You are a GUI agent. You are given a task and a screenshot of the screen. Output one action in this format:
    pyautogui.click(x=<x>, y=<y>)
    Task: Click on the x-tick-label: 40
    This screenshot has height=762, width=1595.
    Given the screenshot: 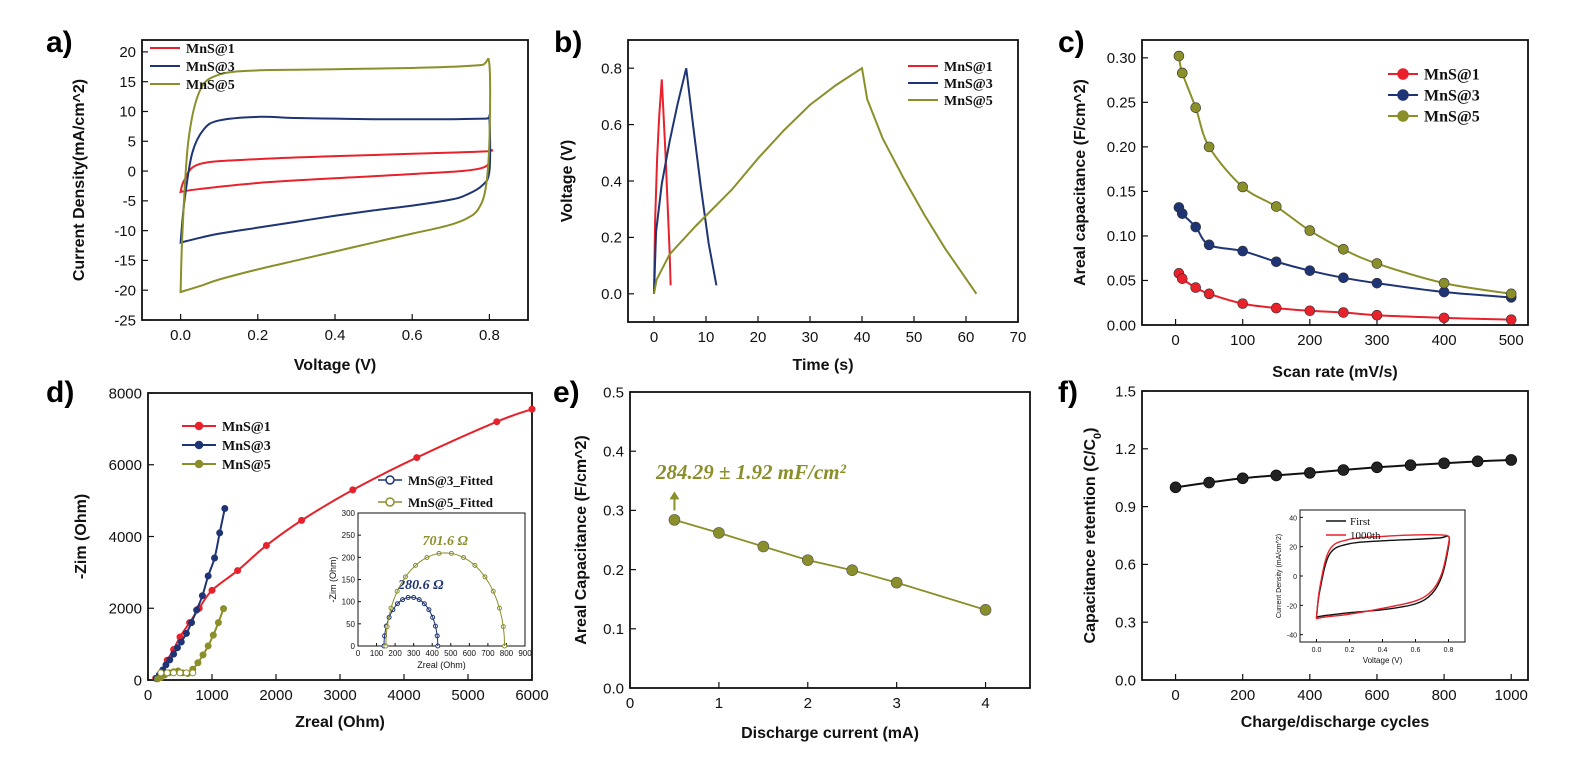 What is the action you would take?
    pyautogui.click(x=862, y=337)
    